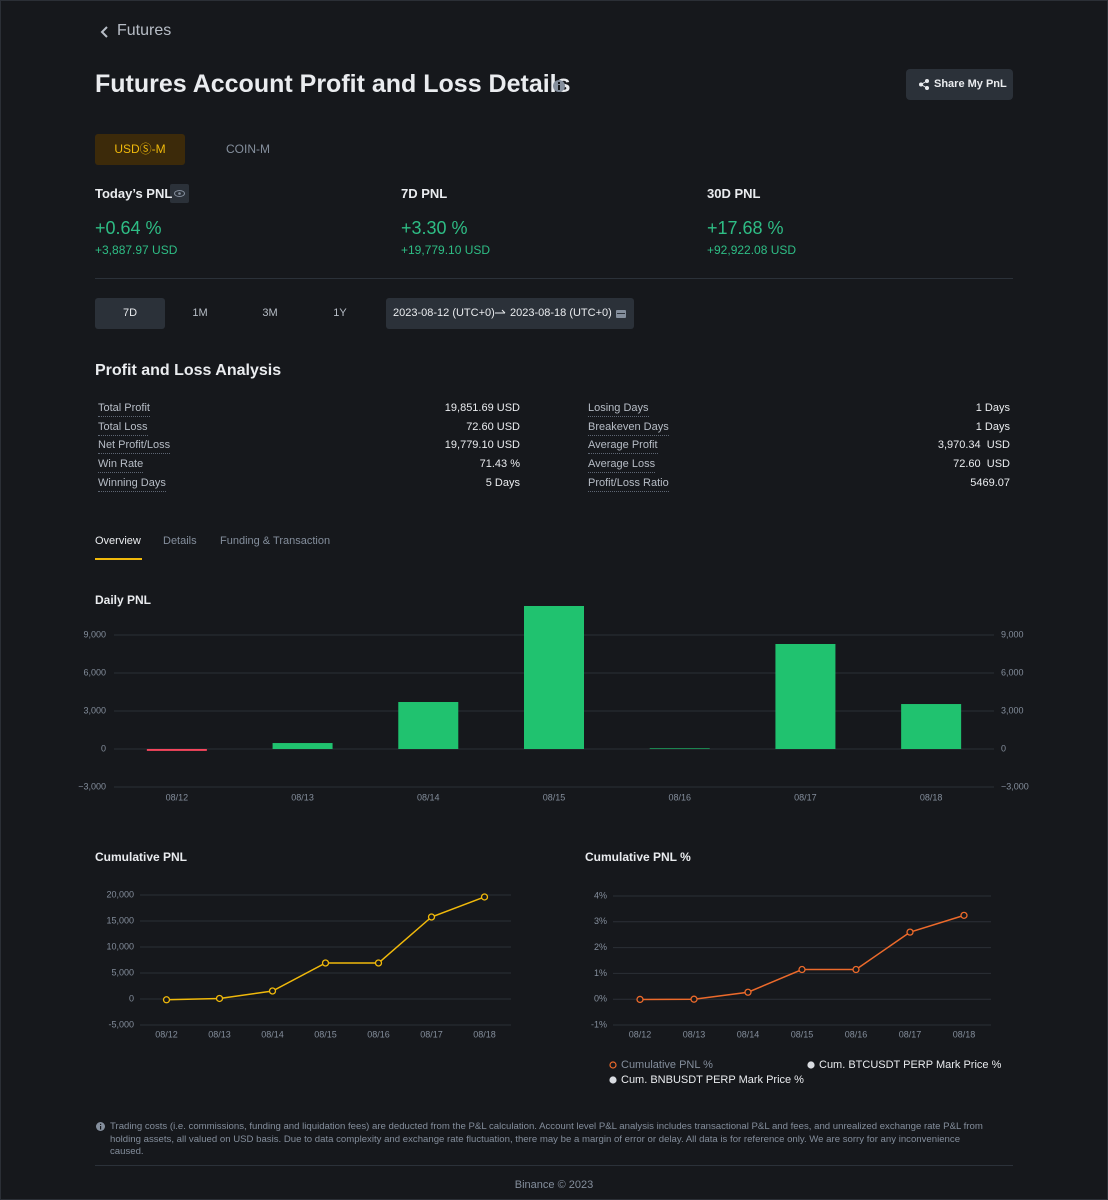 The width and height of the screenshot is (1108, 1200). What do you see at coordinates (752, 250) in the screenshot?
I see `pnl-amount: +92,922.08 USD` at bounding box center [752, 250].